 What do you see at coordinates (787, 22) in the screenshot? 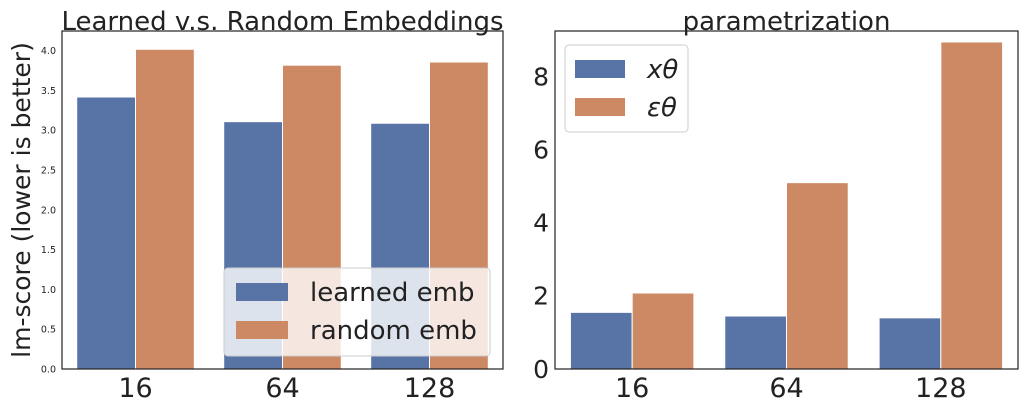
I see `chart-title: parametrization` at bounding box center [787, 22].